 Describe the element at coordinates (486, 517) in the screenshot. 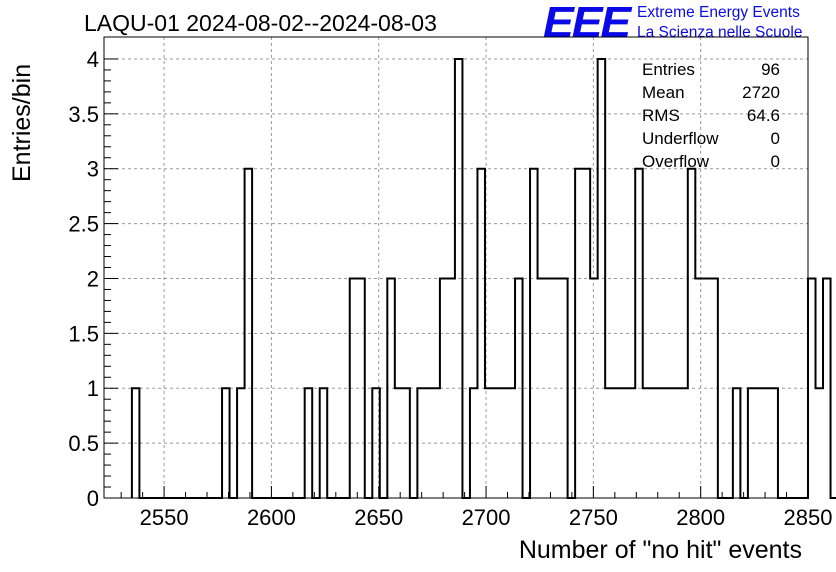

I see `x-tick-label: 2700` at that location.